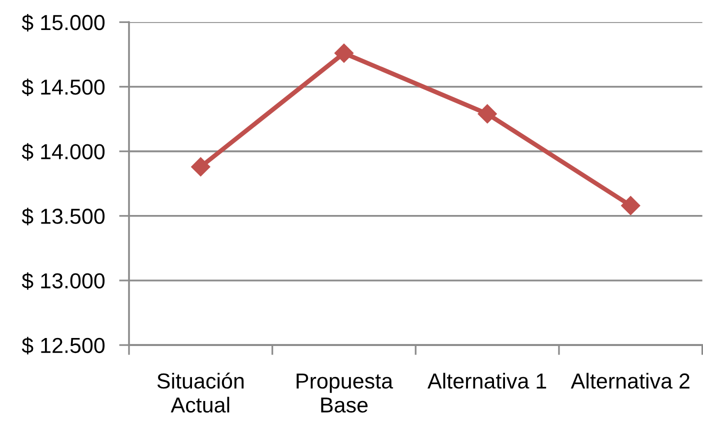  I want to click on x-tick-label: Alternativa 1, so click(487, 380).